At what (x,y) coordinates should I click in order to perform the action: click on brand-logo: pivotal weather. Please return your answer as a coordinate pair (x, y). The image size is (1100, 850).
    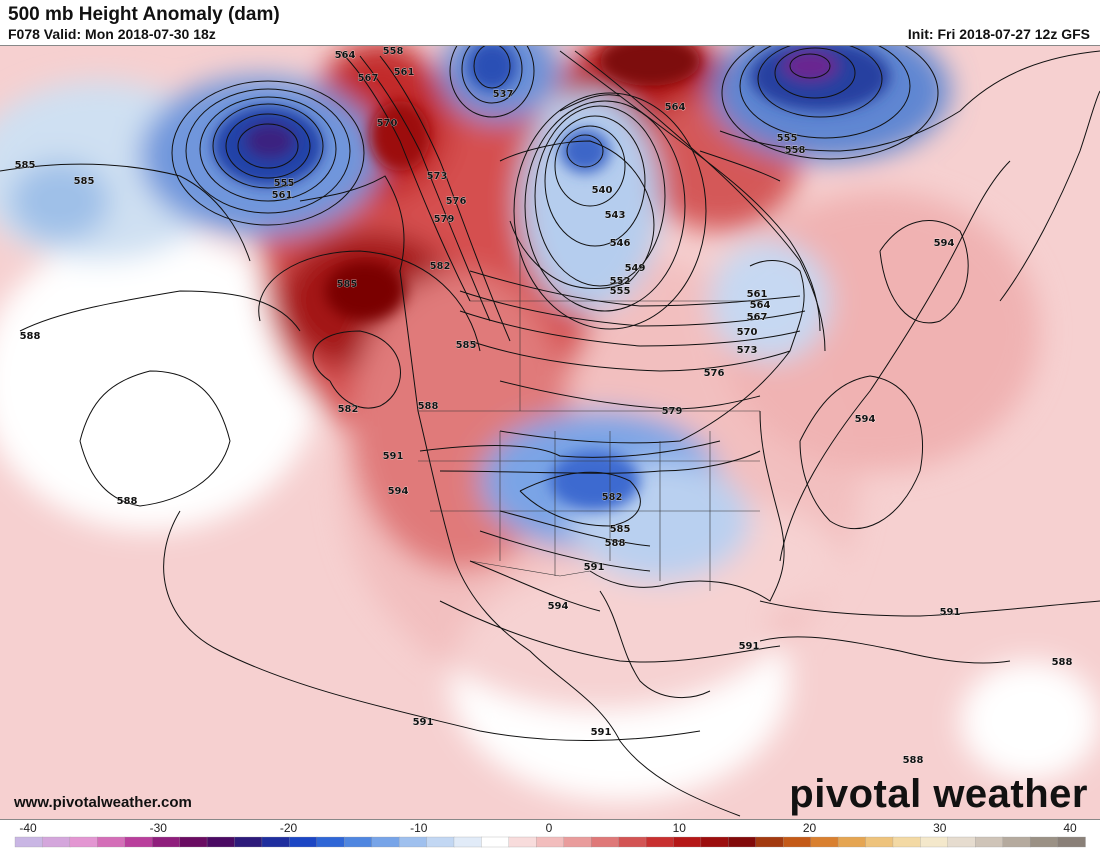
    Looking at the image, I should click on (938, 794).